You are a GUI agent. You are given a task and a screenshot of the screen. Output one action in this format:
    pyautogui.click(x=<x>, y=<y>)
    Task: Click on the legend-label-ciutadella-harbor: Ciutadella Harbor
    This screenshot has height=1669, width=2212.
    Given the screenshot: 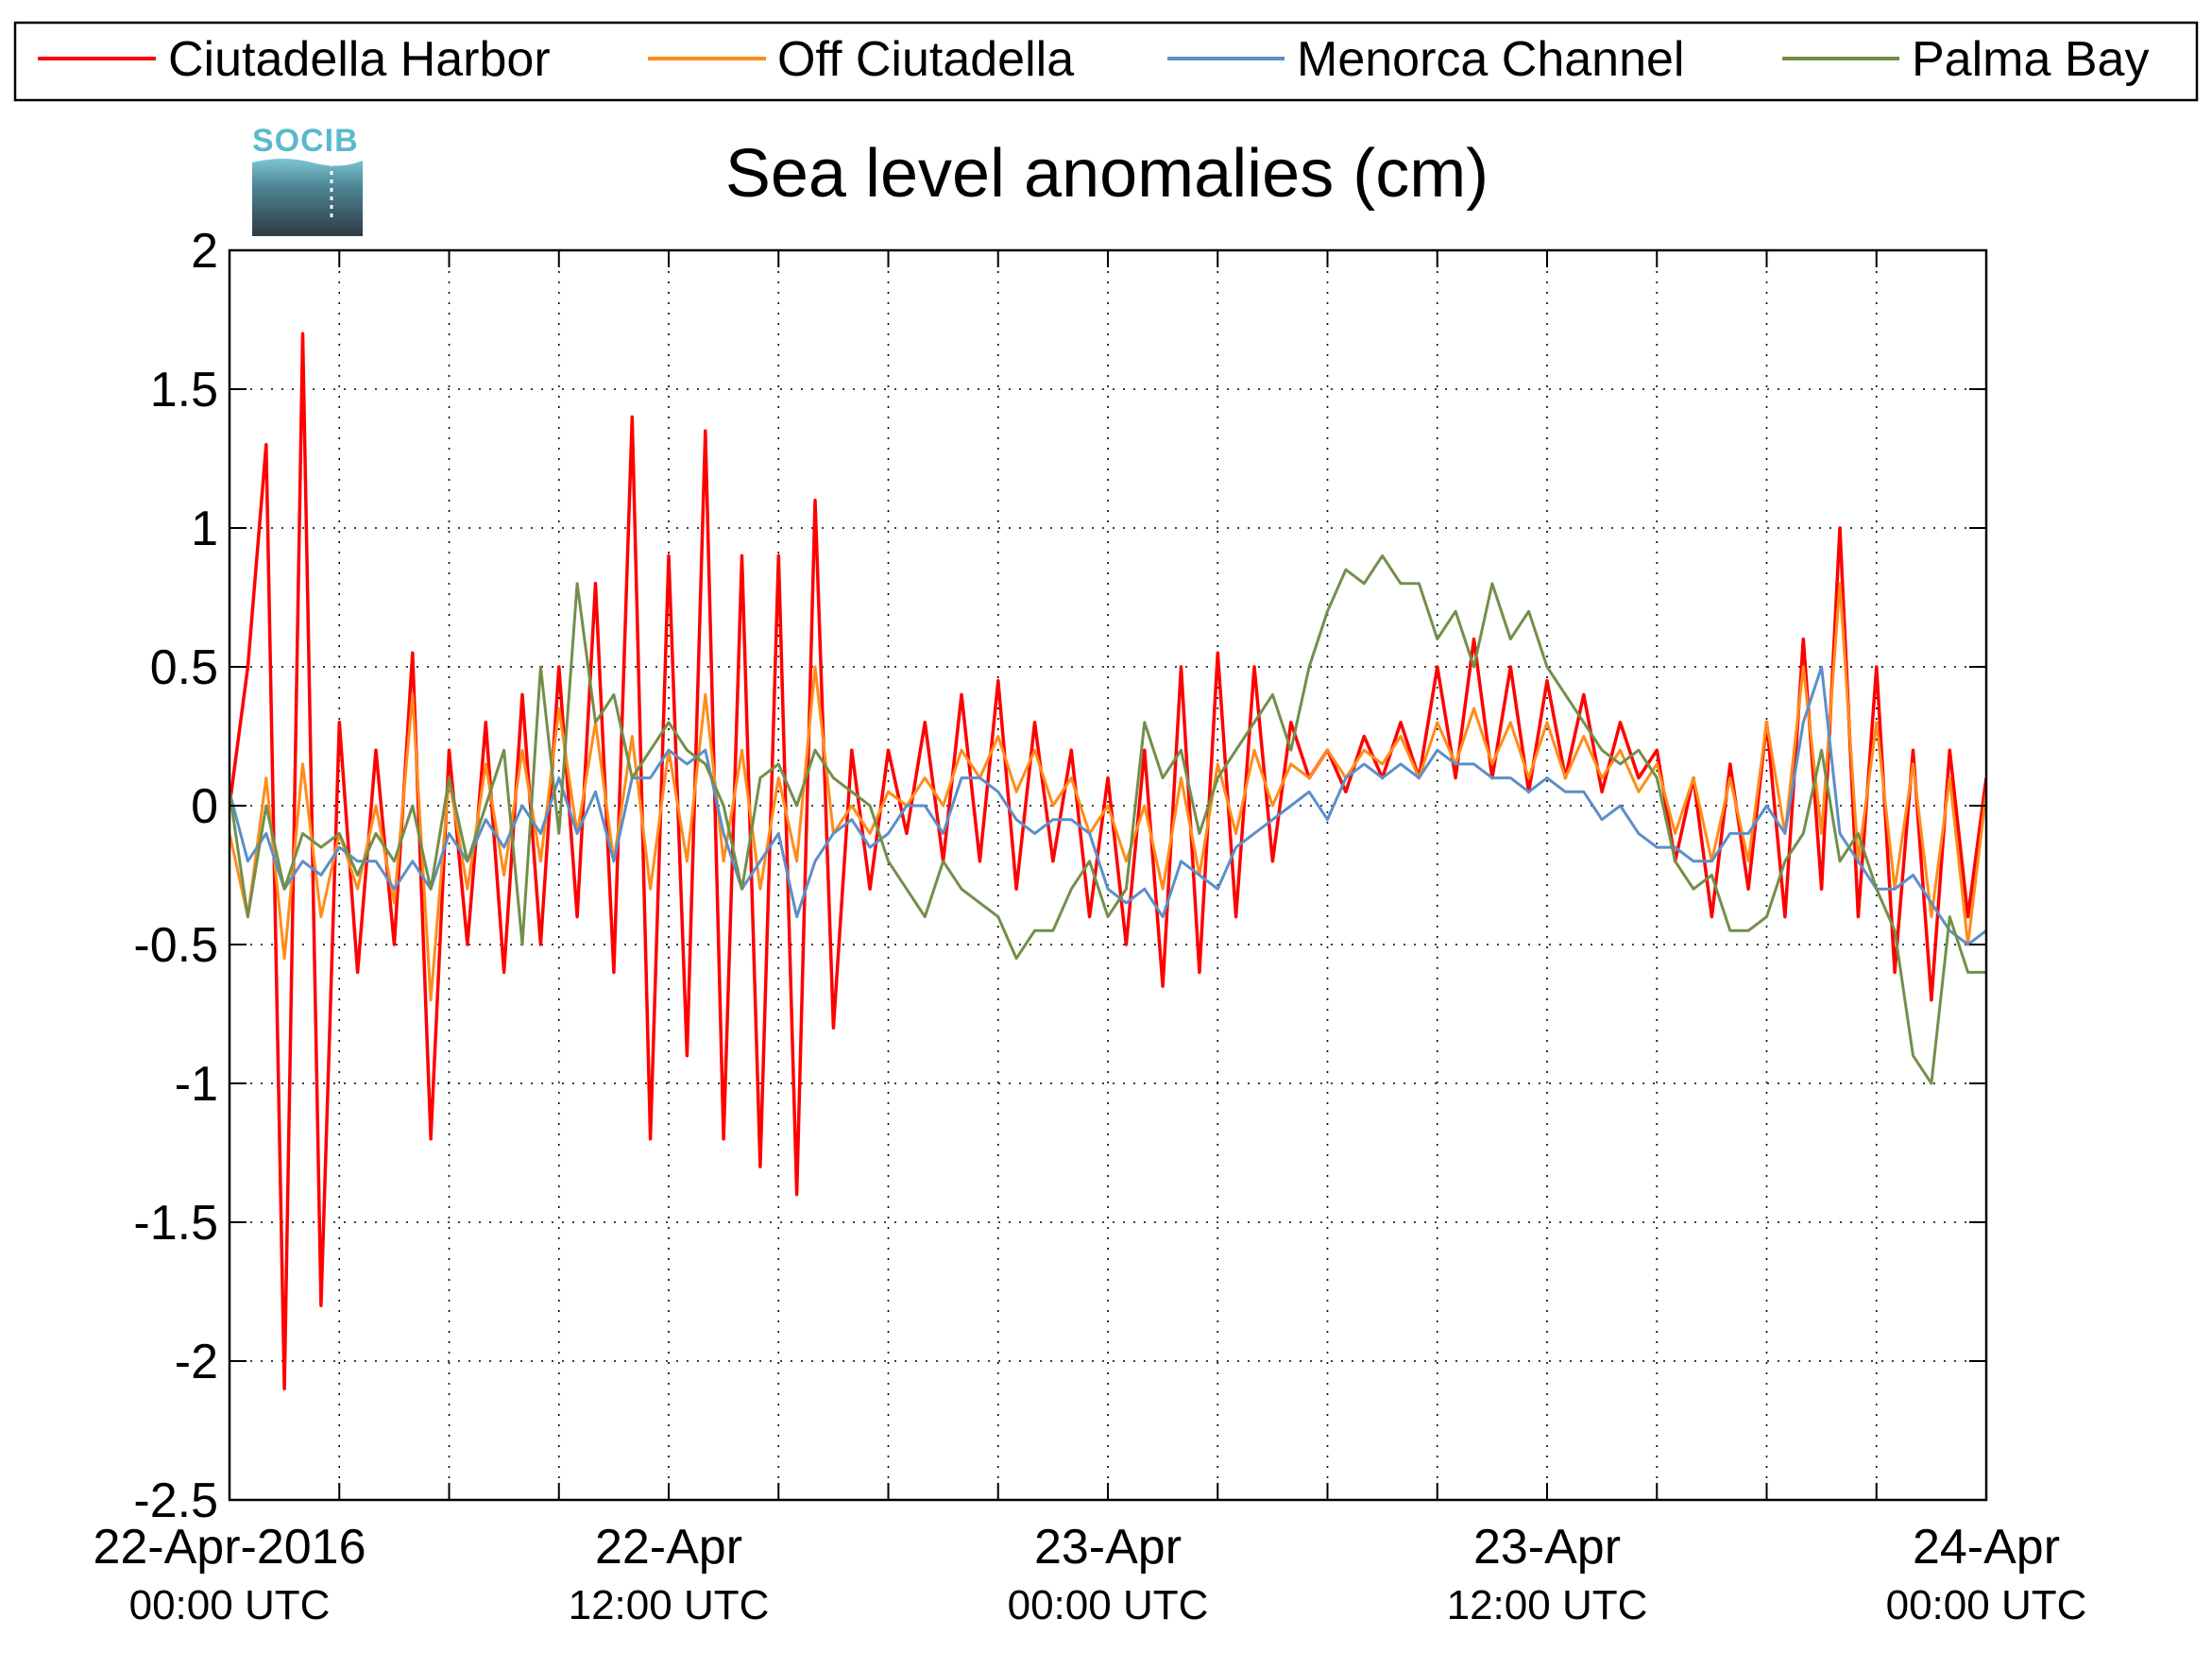 What is the action you would take?
    pyautogui.click(x=359, y=60)
    